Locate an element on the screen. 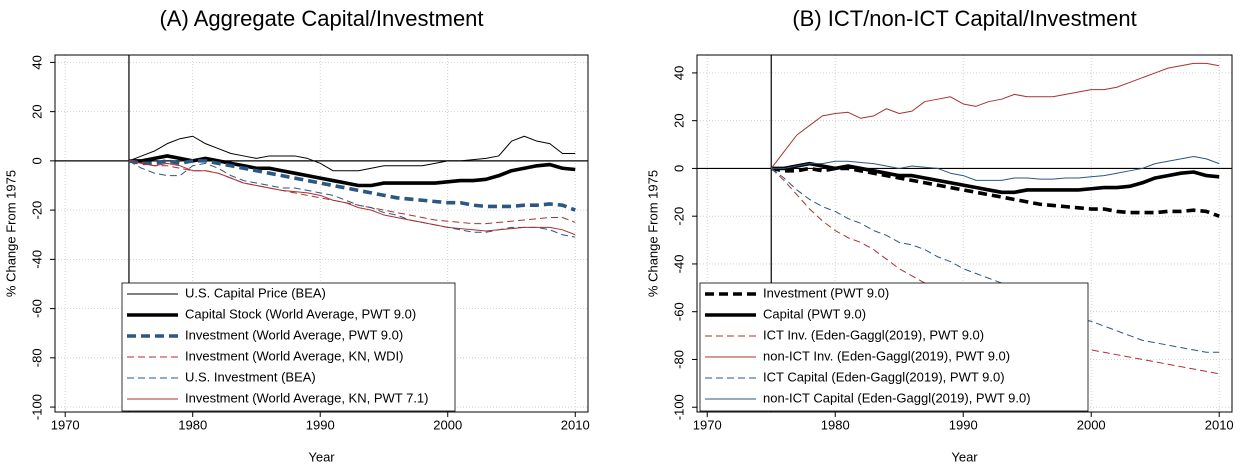 Image resolution: width=1250 pixels, height=468 pixels. legend-label: Investment (PWT 9.0) is located at coordinates (826, 292).